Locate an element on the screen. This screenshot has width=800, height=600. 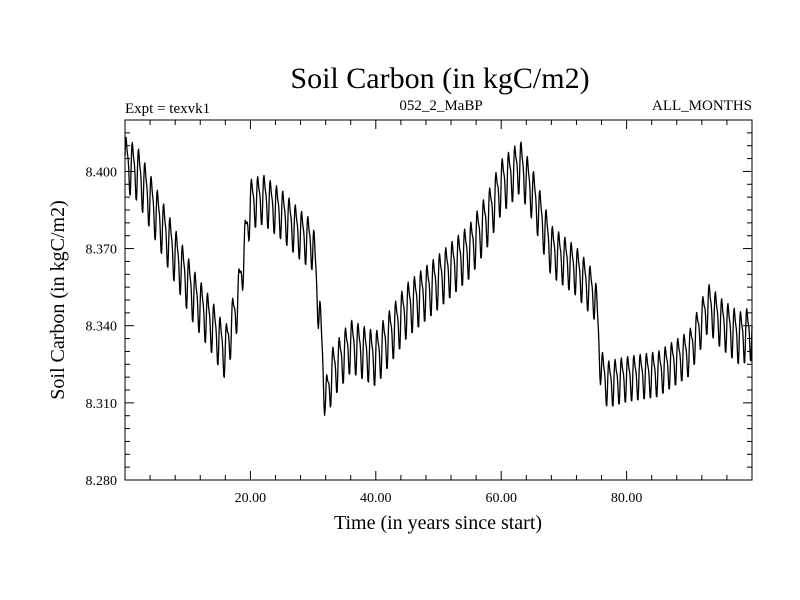
y-axis-tick-labels: 8.280 8.310 8.340 8.370 8.400 is located at coordinates (102, 327).